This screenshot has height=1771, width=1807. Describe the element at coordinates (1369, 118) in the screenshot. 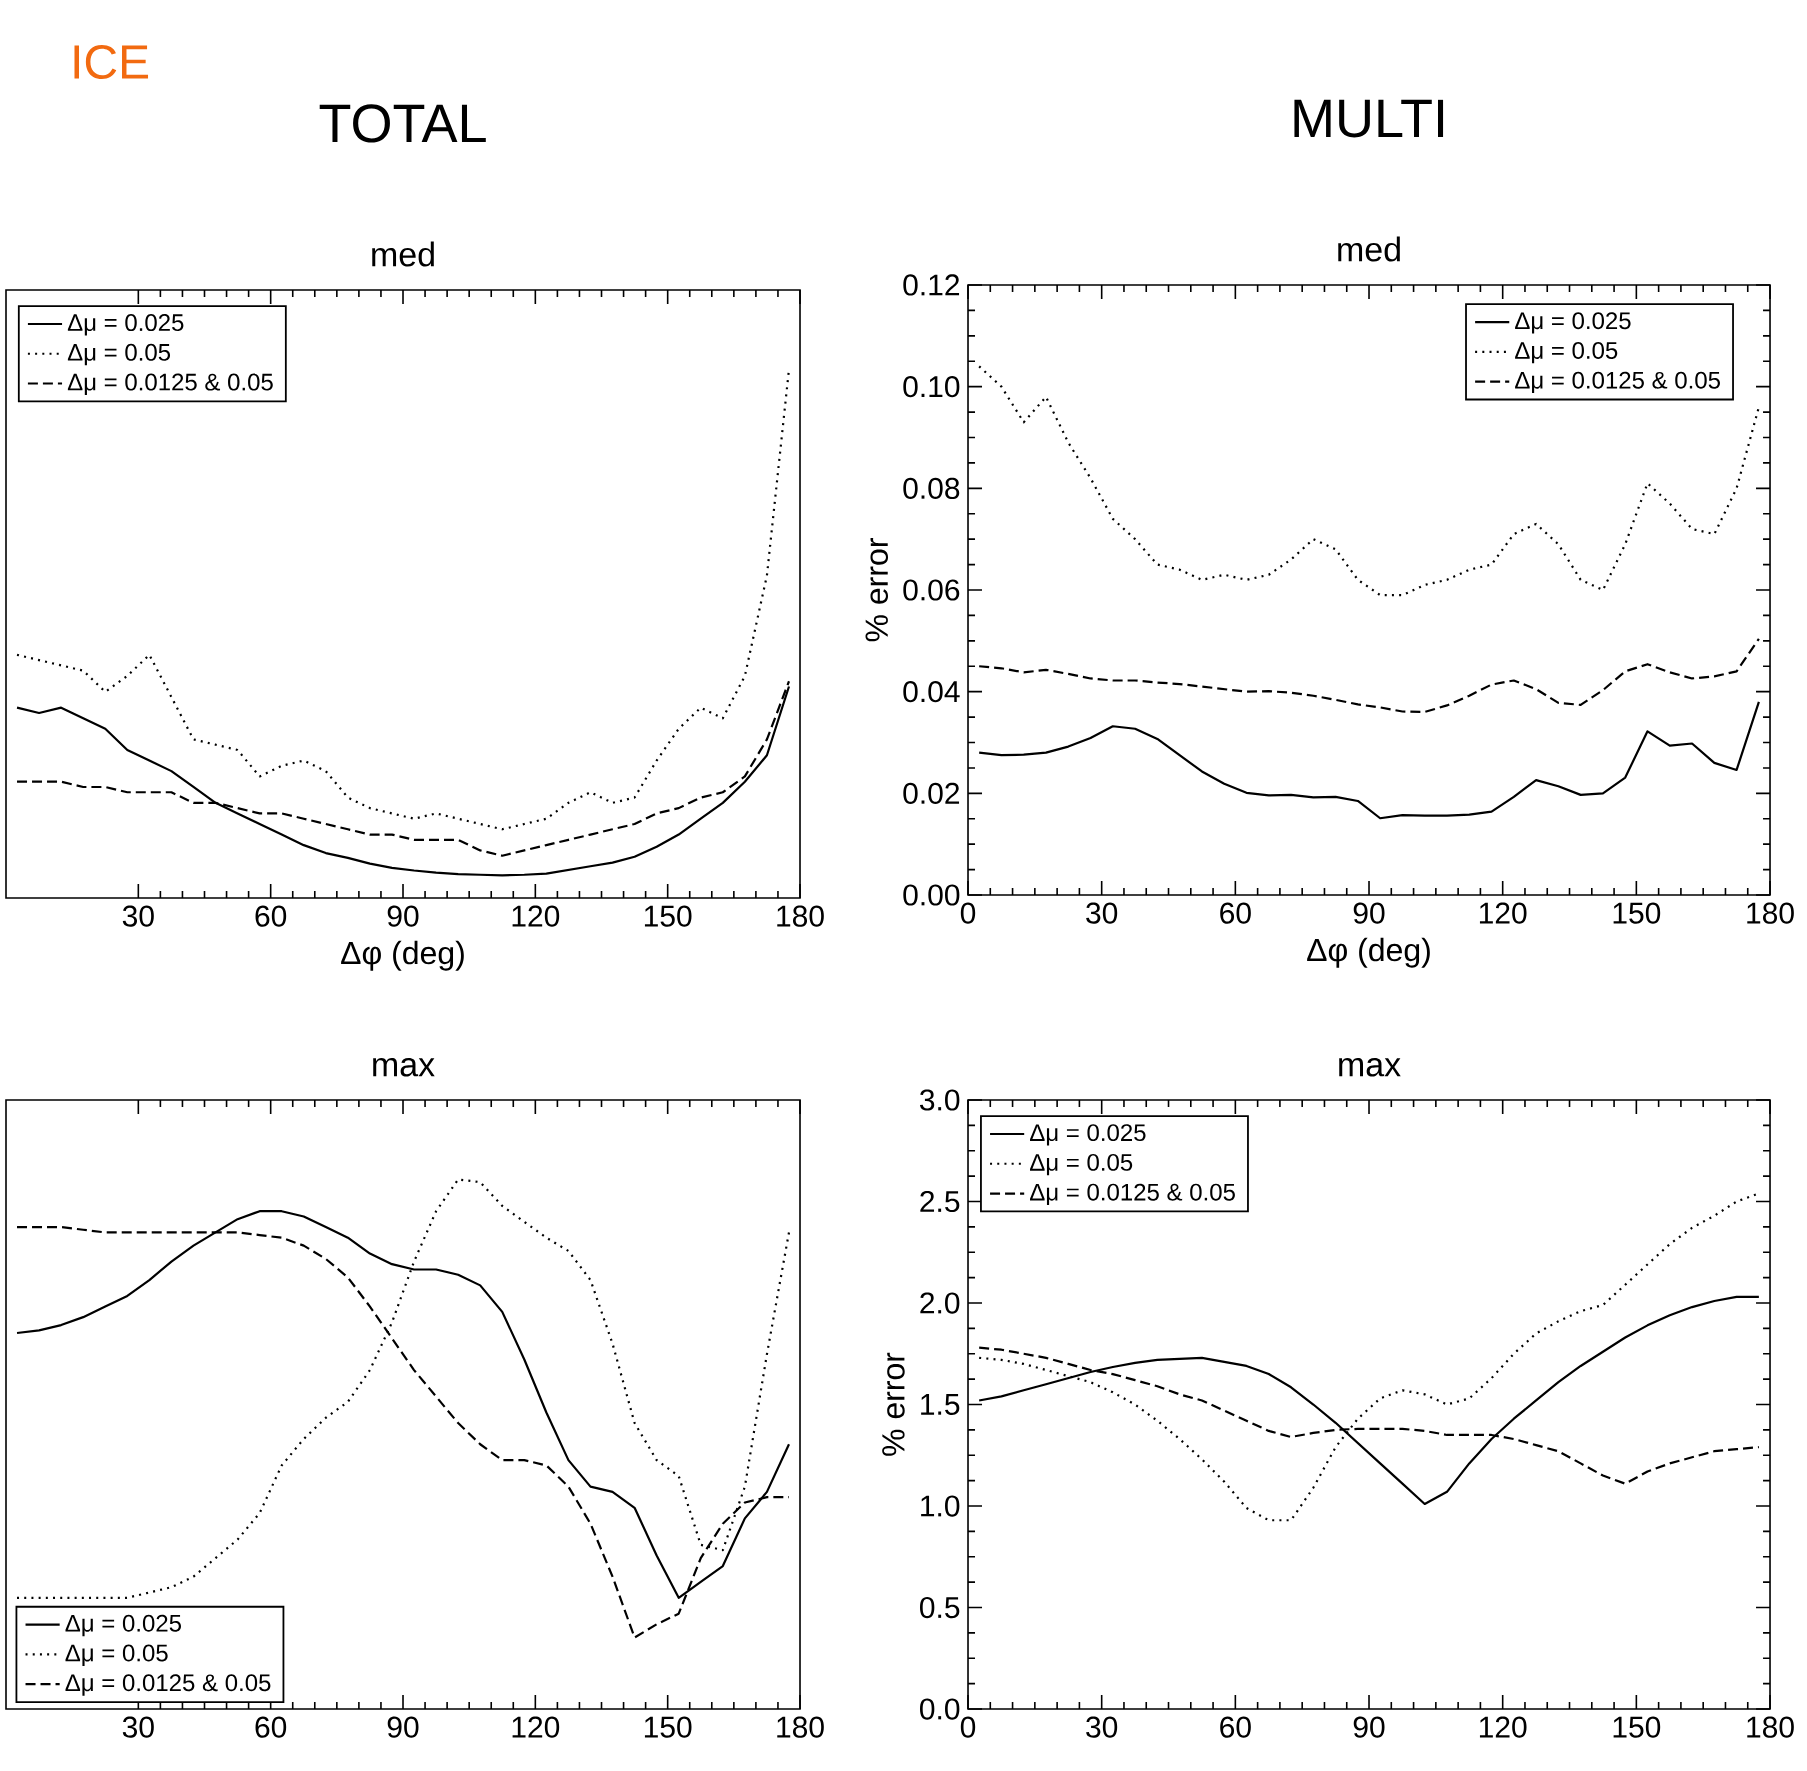

I see `chart-title: MULTI` at that location.